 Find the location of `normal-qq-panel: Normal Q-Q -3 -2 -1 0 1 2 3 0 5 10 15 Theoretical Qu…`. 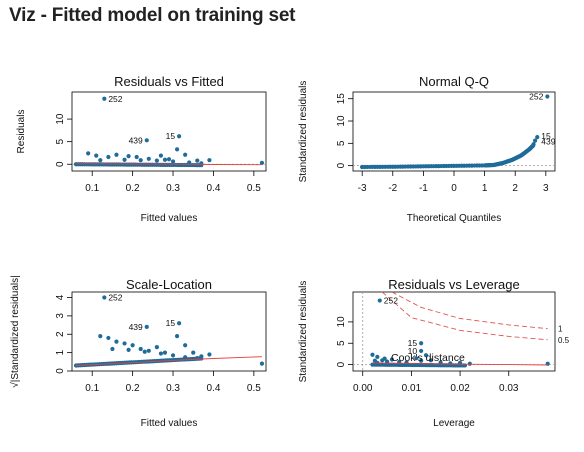

normal-qq-panel: Normal Q-Q -3 -2 -1 0 1 2 3 0 5 10 15 Theoretical Qu… is located at coordinates (427, 149).